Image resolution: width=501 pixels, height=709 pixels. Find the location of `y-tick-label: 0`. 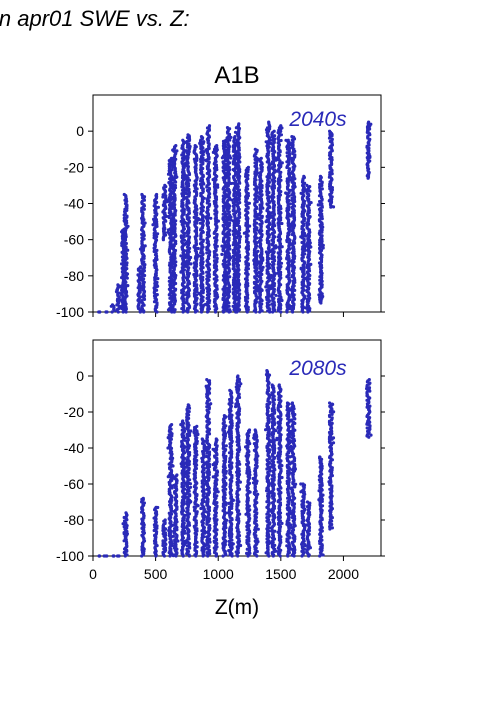

y-tick-label: 0 is located at coordinates (80, 131).